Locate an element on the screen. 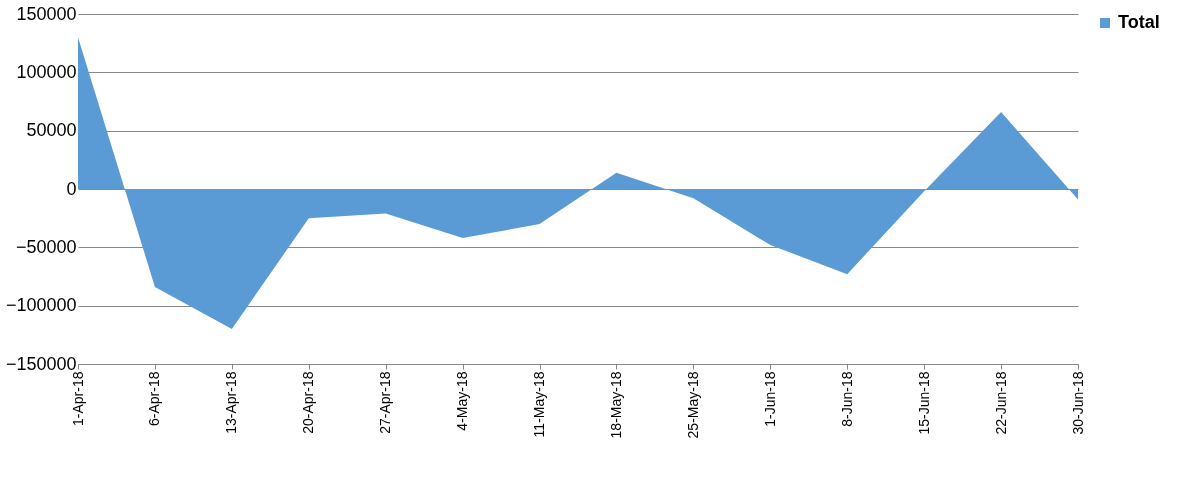  x-tick-label: 30-Jun-18 is located at coordinates (1077, 403).